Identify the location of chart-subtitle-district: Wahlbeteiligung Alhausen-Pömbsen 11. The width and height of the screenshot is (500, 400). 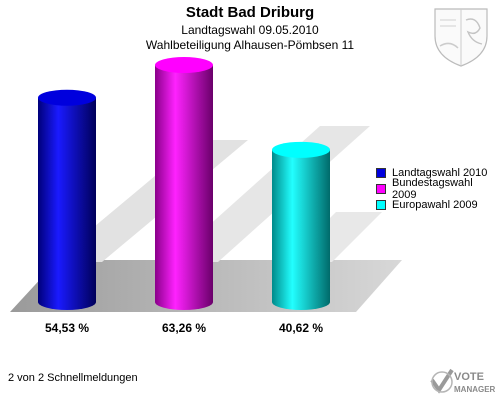
(250, 45).